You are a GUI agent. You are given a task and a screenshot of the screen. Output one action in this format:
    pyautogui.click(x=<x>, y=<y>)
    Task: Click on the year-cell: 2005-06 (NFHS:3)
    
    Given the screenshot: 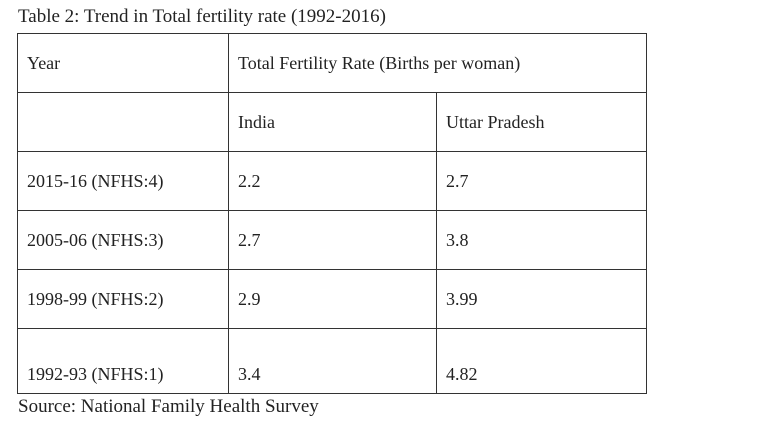 What is the action you would take?
    pyautogui.click(x=123, y=240)
    